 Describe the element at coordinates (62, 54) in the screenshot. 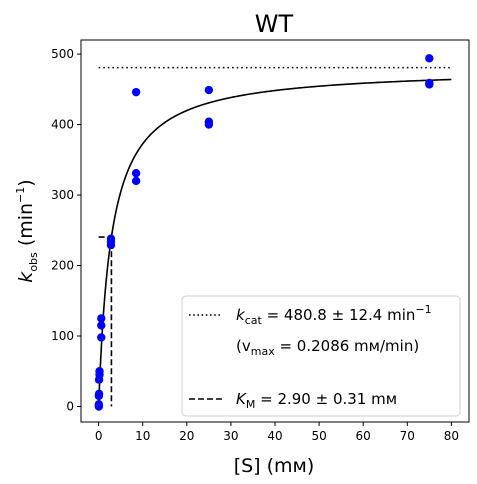

I see `y-tick-label: 500` at that location.